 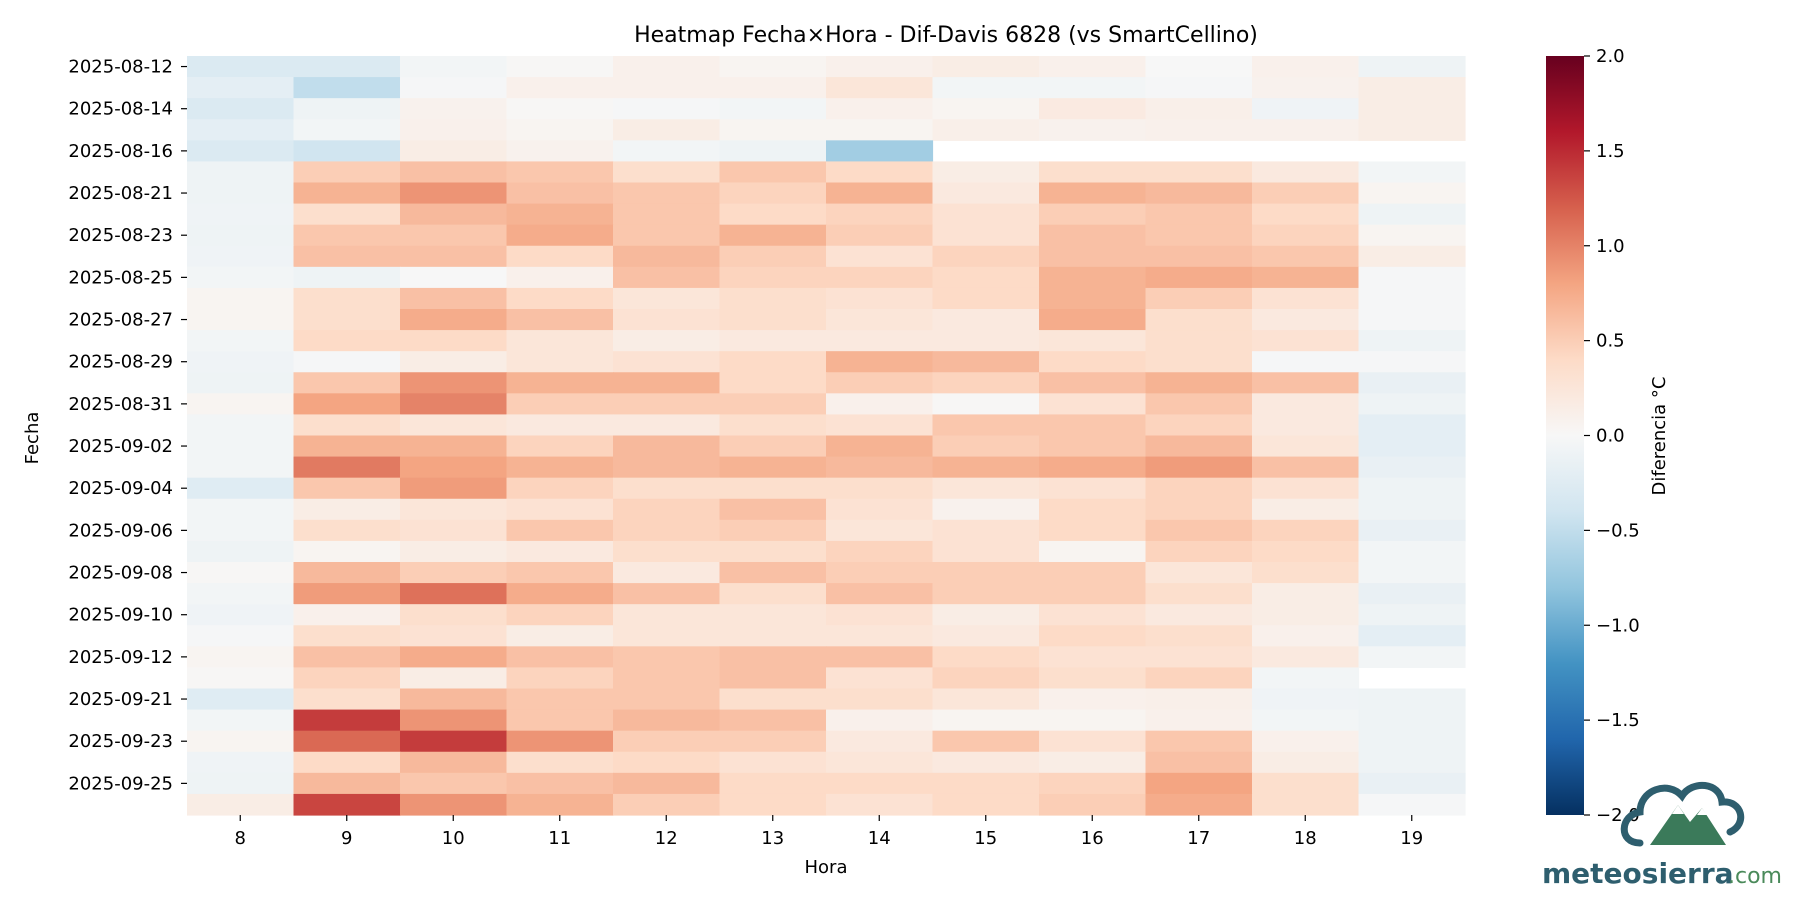 I want to click on colorbar-tick-label: −1.5, so click(x=1618, y=720).